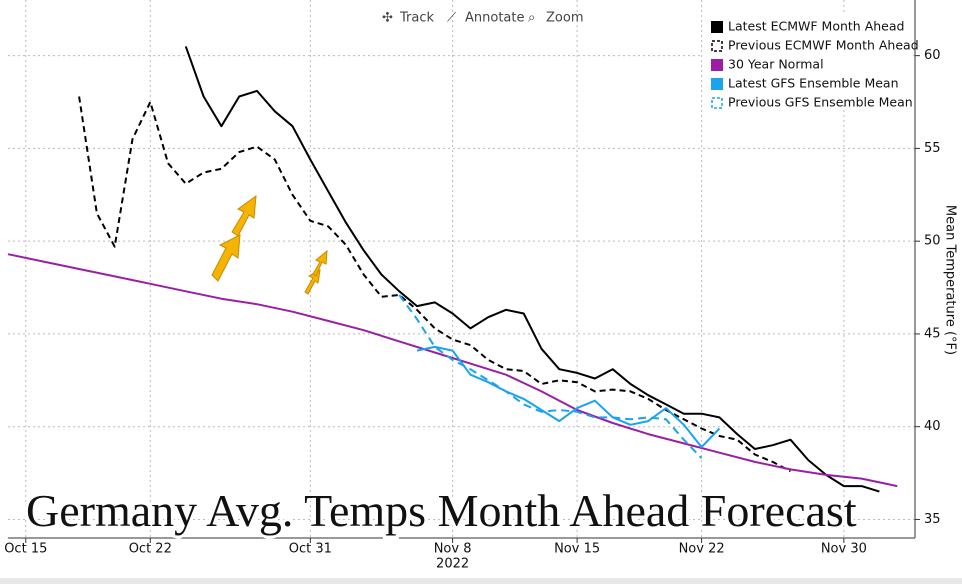 The height and width of the screenshot is (584, 962). I want to click on x-tick-label: Oct 31, so click(310, 549).